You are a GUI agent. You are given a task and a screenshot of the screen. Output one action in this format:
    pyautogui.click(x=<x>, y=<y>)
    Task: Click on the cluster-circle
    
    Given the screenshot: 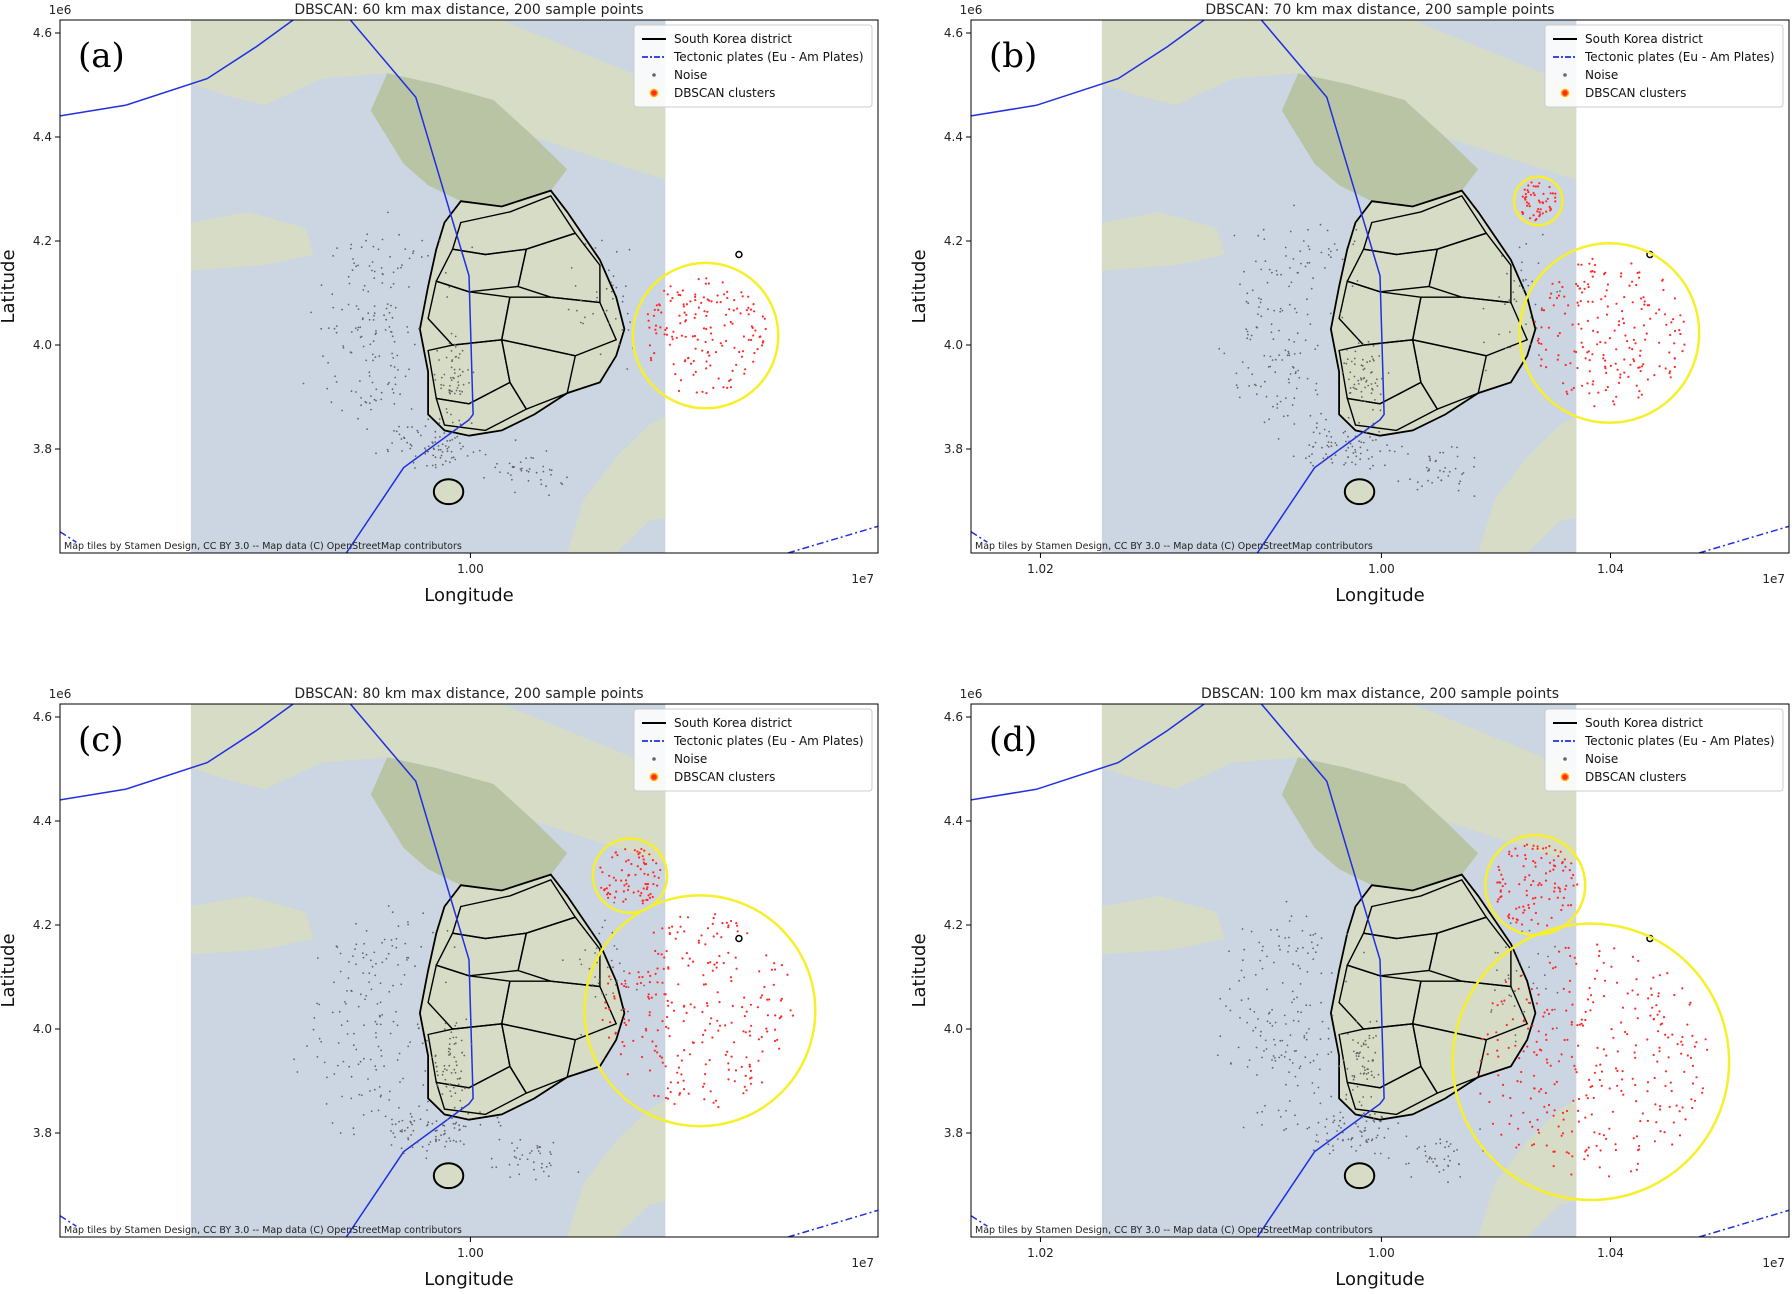 What is the action you would take?
    pyautogui.click(x=700, y=1011)
    